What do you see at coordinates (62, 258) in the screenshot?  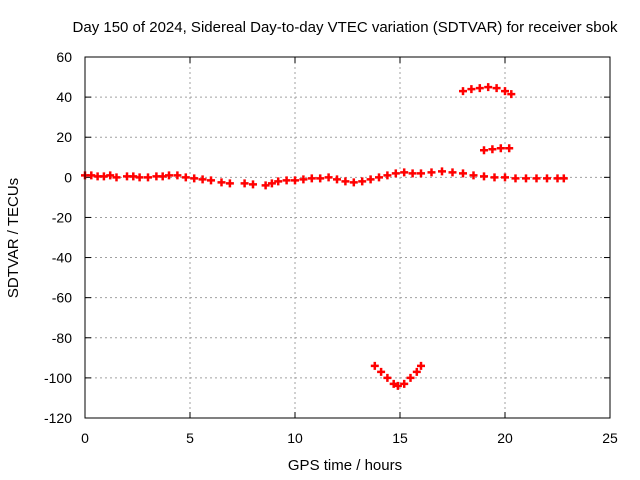 I see `y-tick-label: -40` at bounding box center [62, 258].